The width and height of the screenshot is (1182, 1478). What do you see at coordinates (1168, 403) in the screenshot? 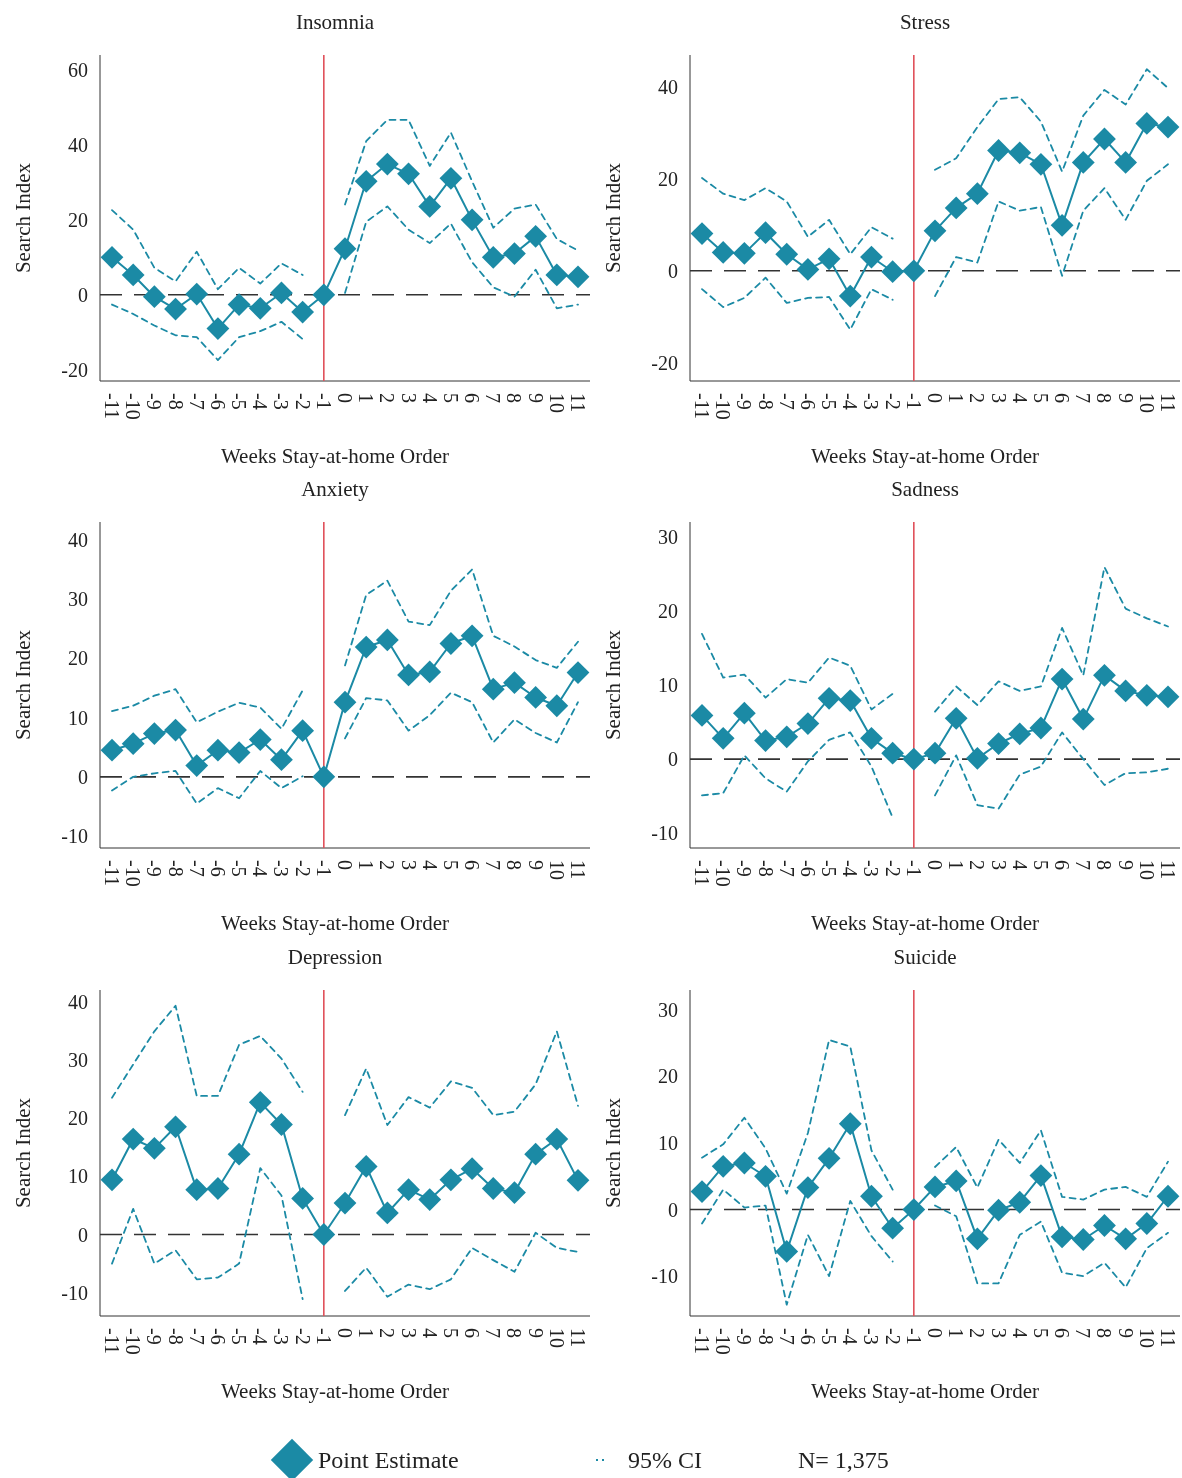
I see `x-tick-label: 11` at bounding box center [1168, 403].